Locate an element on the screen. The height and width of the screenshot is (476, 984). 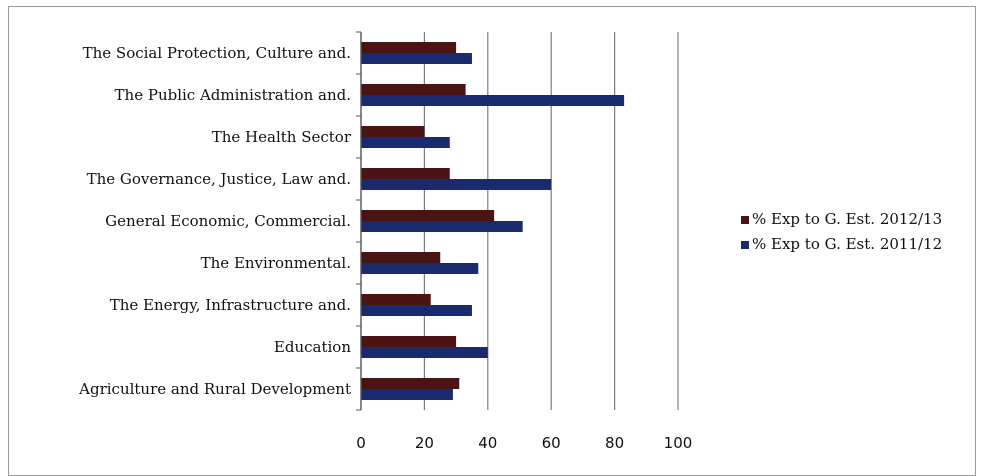
x-tick-label: 20 is located at coordinates (424, 443).